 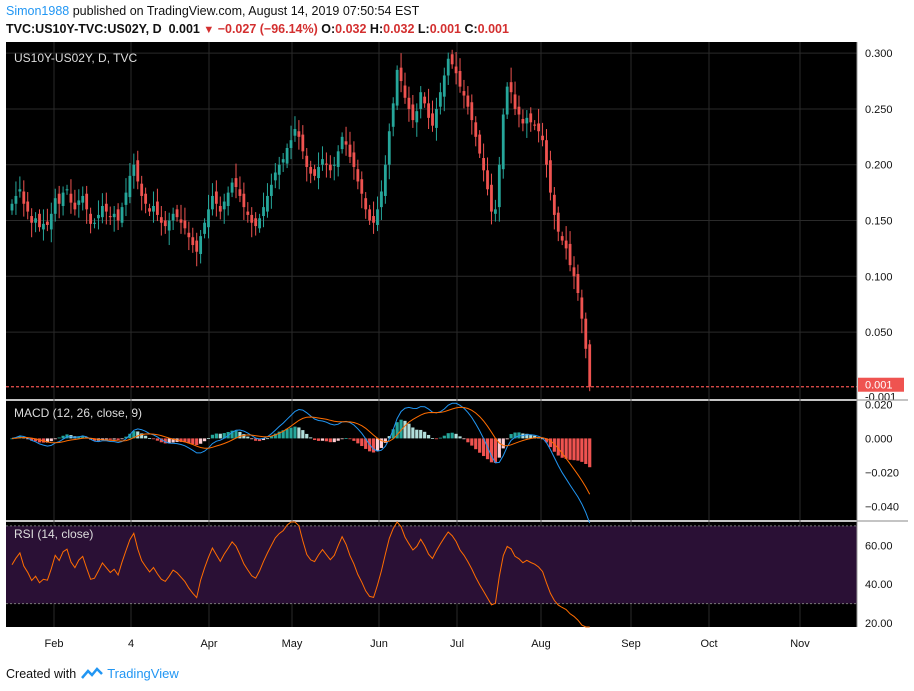 I want to click on macd-axis-tick: −0.040, so click(x=882, y=507).